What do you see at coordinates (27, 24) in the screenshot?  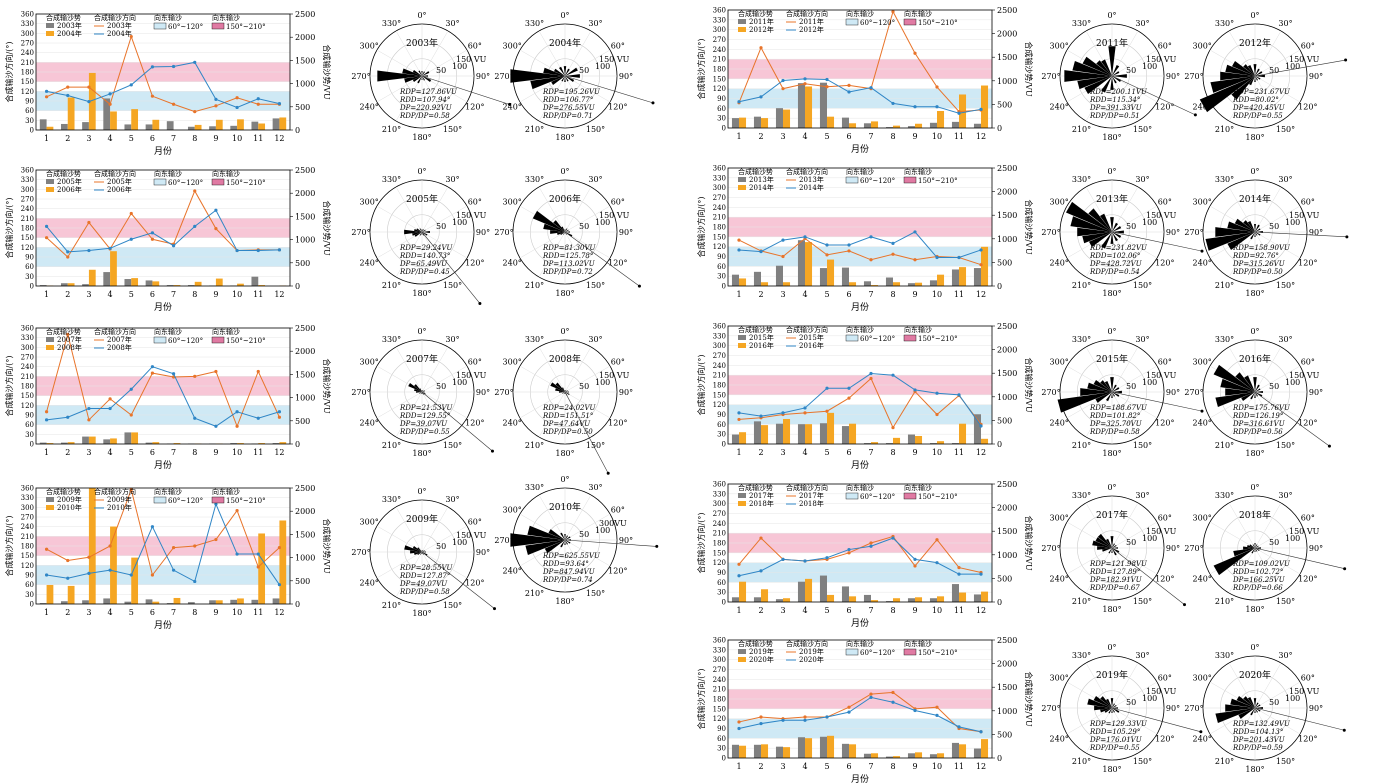 I see `left-tick-label: 330` at bounding box center [27, 24].